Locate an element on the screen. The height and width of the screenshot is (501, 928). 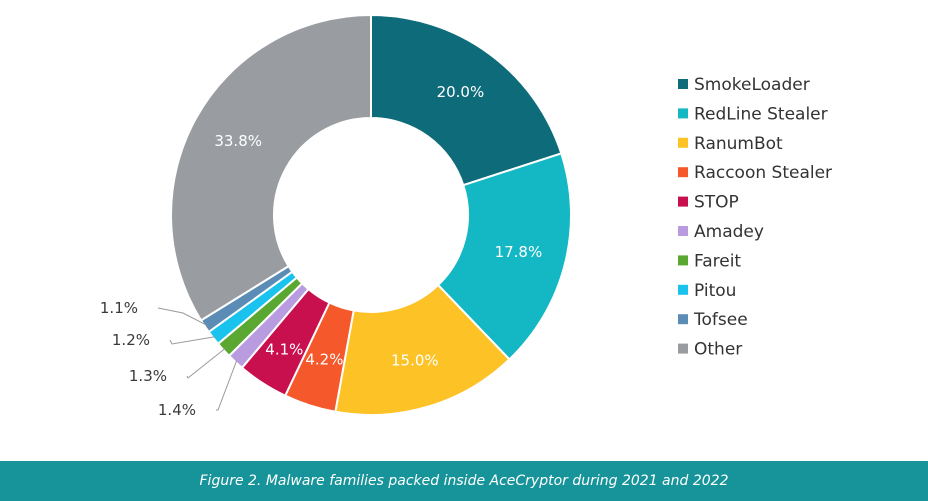
legend-item-ranumbot: RanumBot is located at coordinates (730, 144).